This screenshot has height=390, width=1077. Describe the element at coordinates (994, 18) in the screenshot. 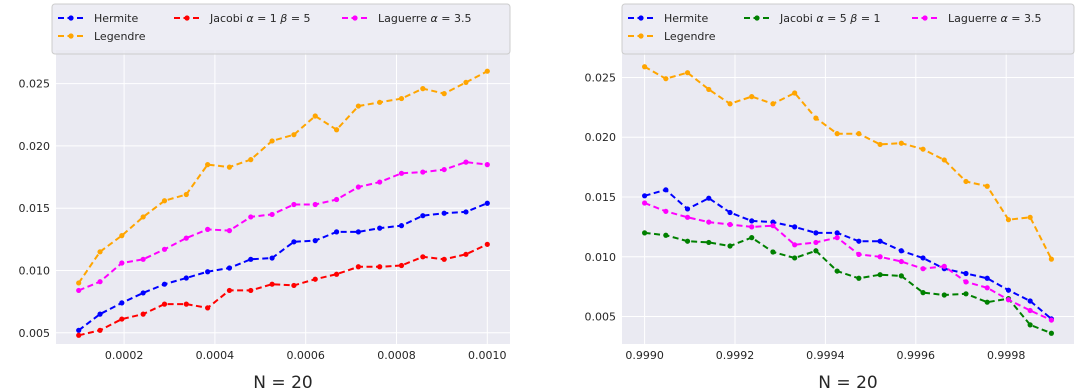

I see `legend-label: Laguerre α = 3.5` at that location.